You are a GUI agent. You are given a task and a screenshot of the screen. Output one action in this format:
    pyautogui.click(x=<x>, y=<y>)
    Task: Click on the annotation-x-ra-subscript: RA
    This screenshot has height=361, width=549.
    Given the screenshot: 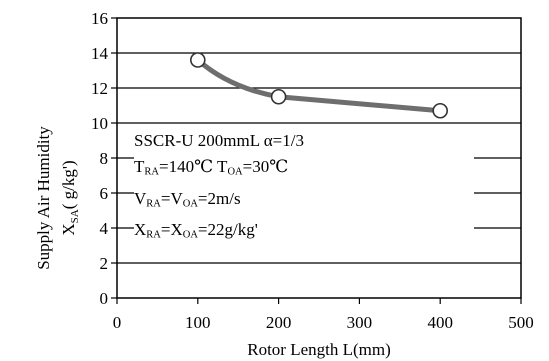 What is the action you would take?
    pyautogui.click(x=153, y=235)
    